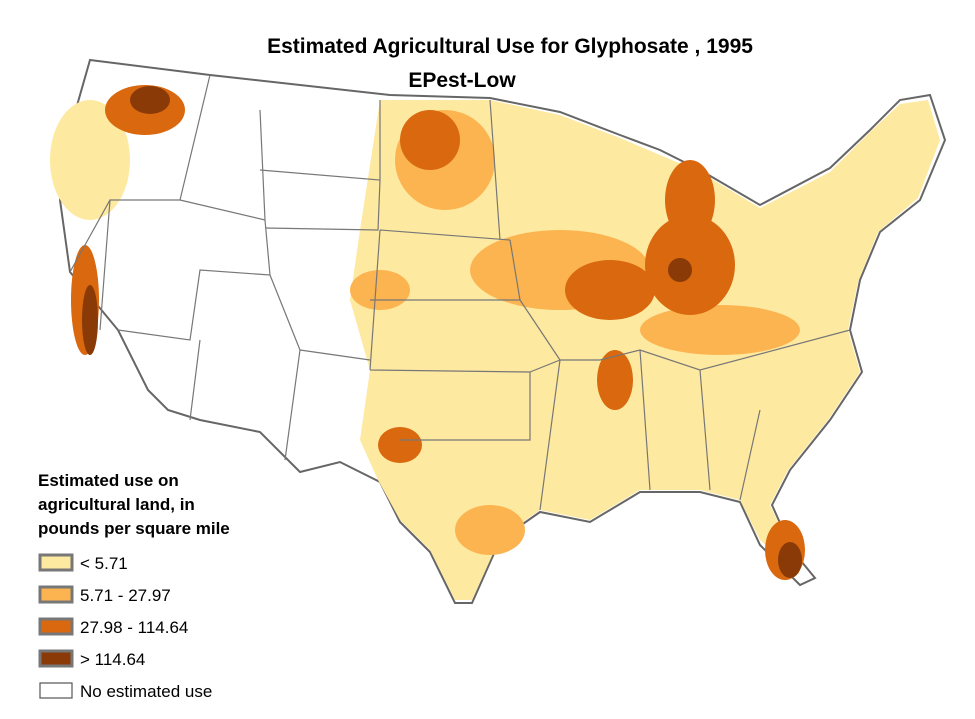 The image size is (975, 719). What do you see at coordinates (116, 504) in the screenshot?
I see `legend-title: agricultural land, in` at bounding box center [116, 504].